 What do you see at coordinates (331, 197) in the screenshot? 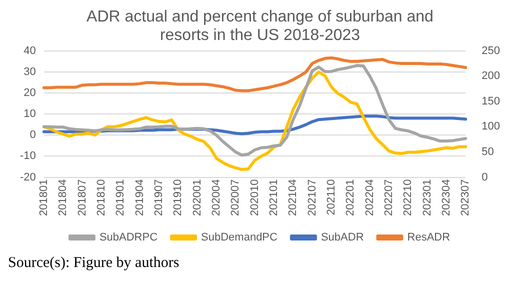
I see `x-tick-label: 202110` at bounding box center [331, 197].